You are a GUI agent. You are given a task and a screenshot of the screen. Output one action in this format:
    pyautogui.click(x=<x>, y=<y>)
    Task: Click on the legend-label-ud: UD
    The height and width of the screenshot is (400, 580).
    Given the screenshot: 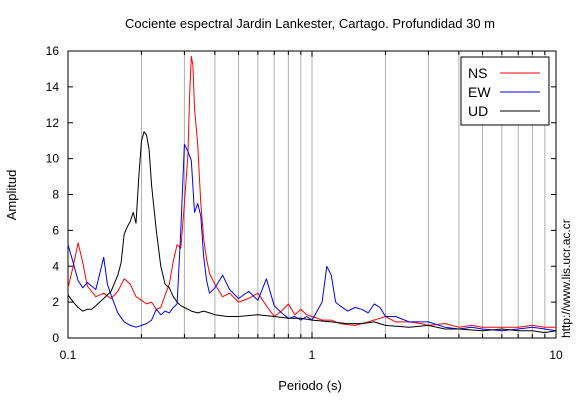 What is the action you would take?
    pyautogui.click(x=478, y=111)
    